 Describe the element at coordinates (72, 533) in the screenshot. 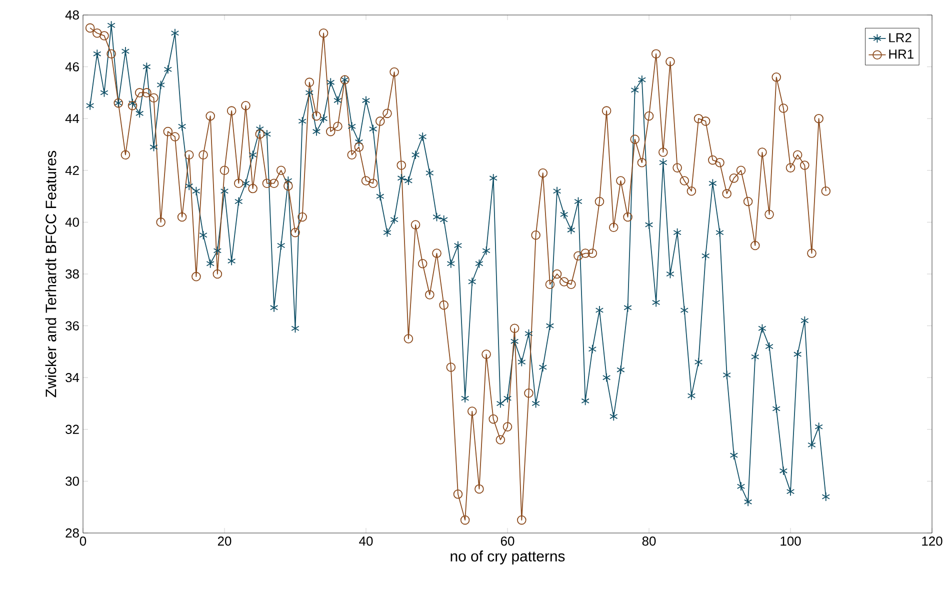

I see `y-tick-label: 28` at that location.